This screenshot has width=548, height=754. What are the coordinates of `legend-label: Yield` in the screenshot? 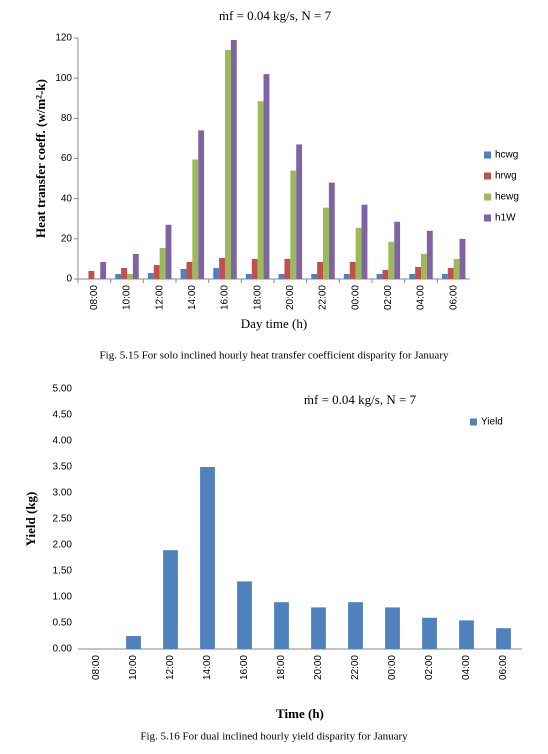 It's located at (492, 422).